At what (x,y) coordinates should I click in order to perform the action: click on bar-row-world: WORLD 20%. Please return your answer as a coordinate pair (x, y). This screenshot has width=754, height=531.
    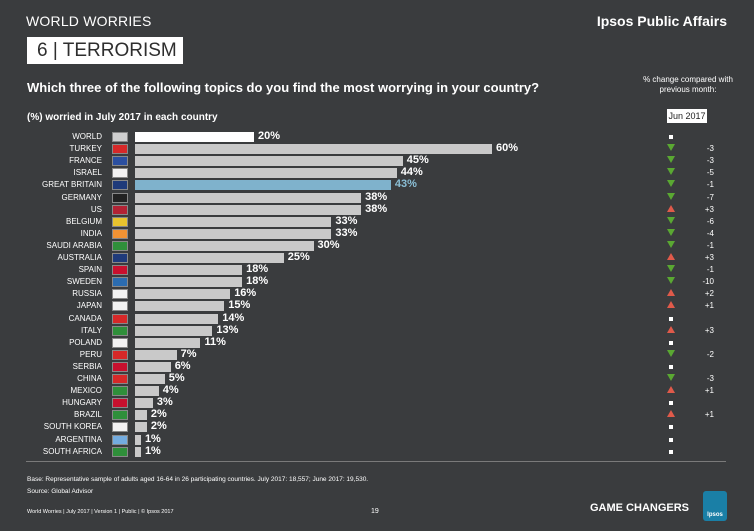
    Looking at the image, I should click on (377, 136).